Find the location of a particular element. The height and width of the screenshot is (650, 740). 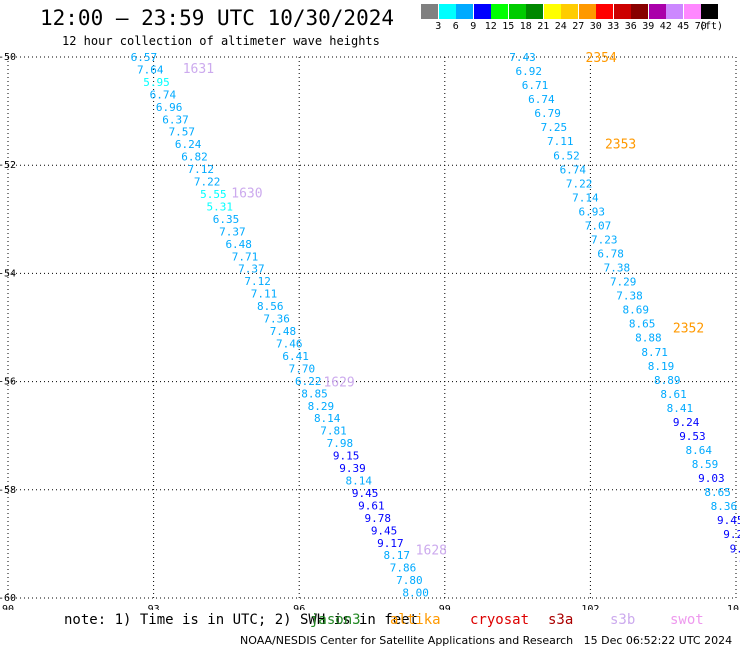

wave-height-value: 8.29 is located at coordinates (321, 406).